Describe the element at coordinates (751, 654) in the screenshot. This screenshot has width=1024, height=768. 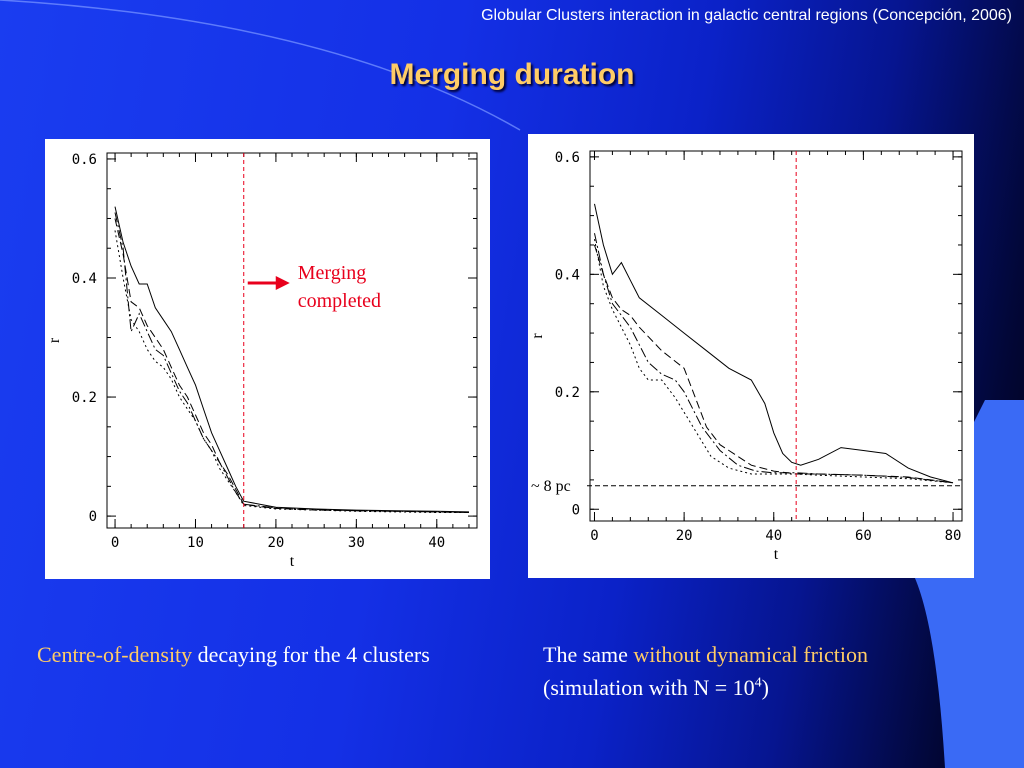
I see `caption-right-highlight: without dynamical friction` at that location.